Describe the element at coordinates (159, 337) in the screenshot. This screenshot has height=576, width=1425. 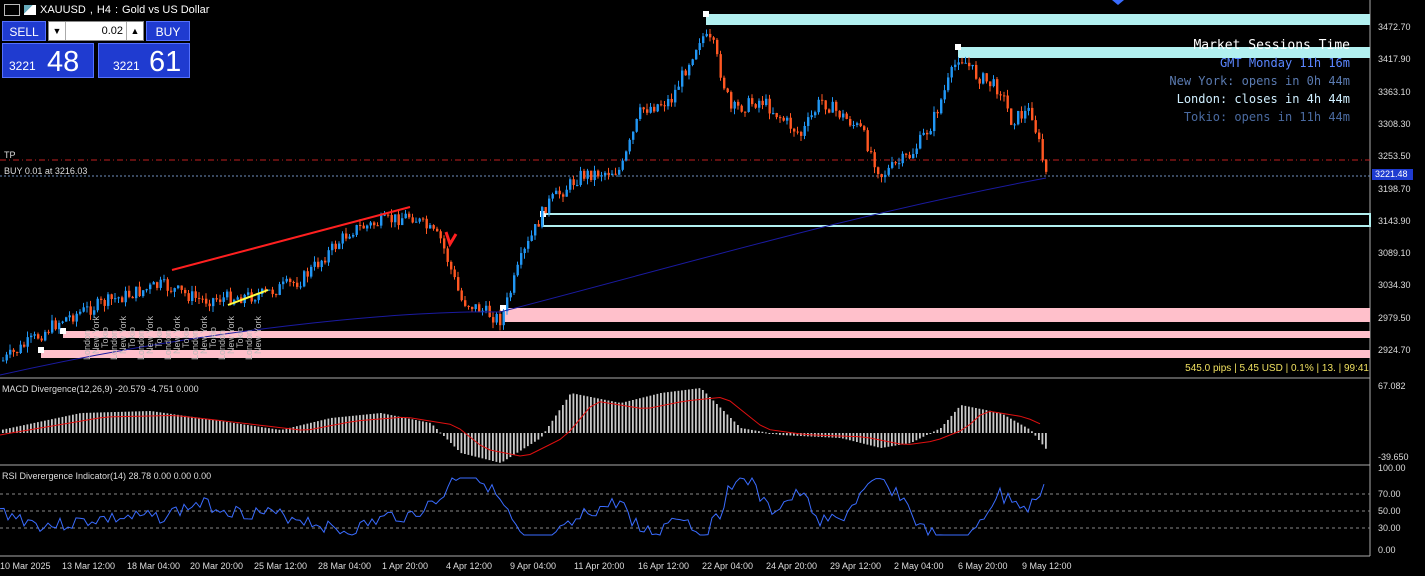
I see `session-tag: Tokio` at that location.